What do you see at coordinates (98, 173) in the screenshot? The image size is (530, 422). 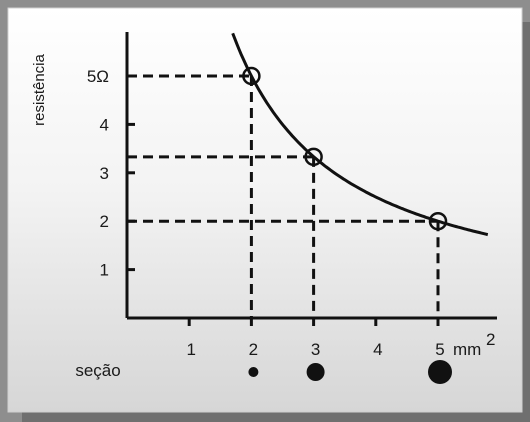 I see `y-tick-labels: 1 2 3 4 5Ω` at bounding box center [98, 173].